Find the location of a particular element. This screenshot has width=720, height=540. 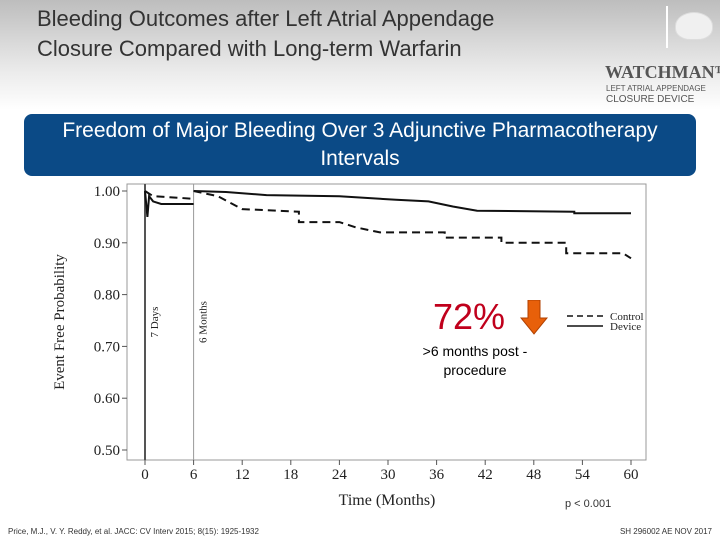

y-tick-label: 0.60 is located at coordinates (107, 399).